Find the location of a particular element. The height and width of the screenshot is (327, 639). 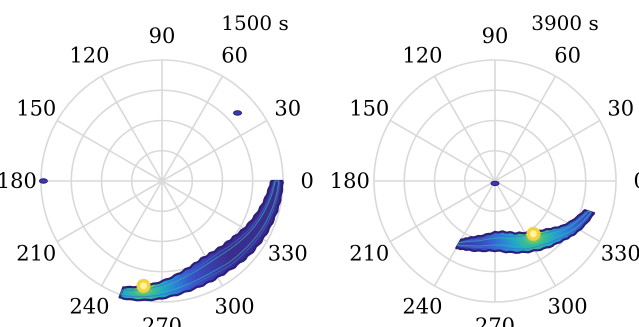

panel-title: 3900 s is located at coordinates (565, 23).